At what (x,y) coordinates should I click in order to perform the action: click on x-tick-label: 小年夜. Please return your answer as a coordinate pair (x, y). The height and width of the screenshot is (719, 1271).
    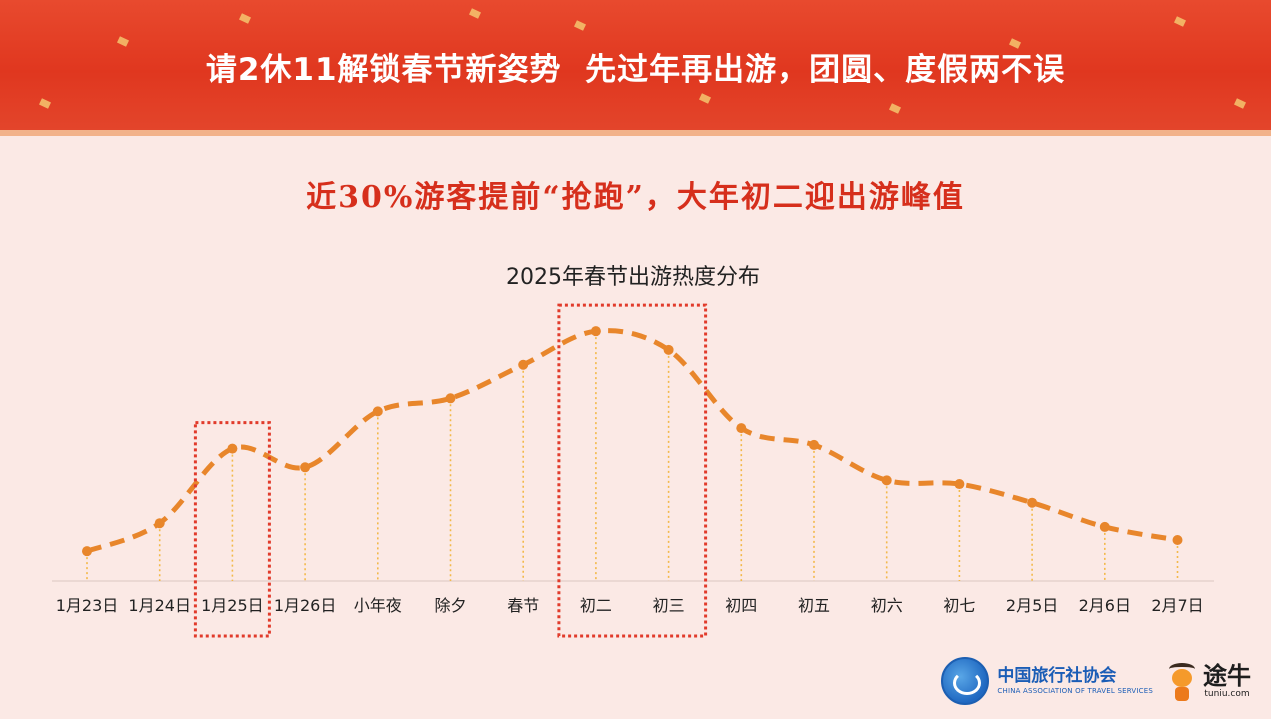
    Looking at the image, I should click on (378, 605).